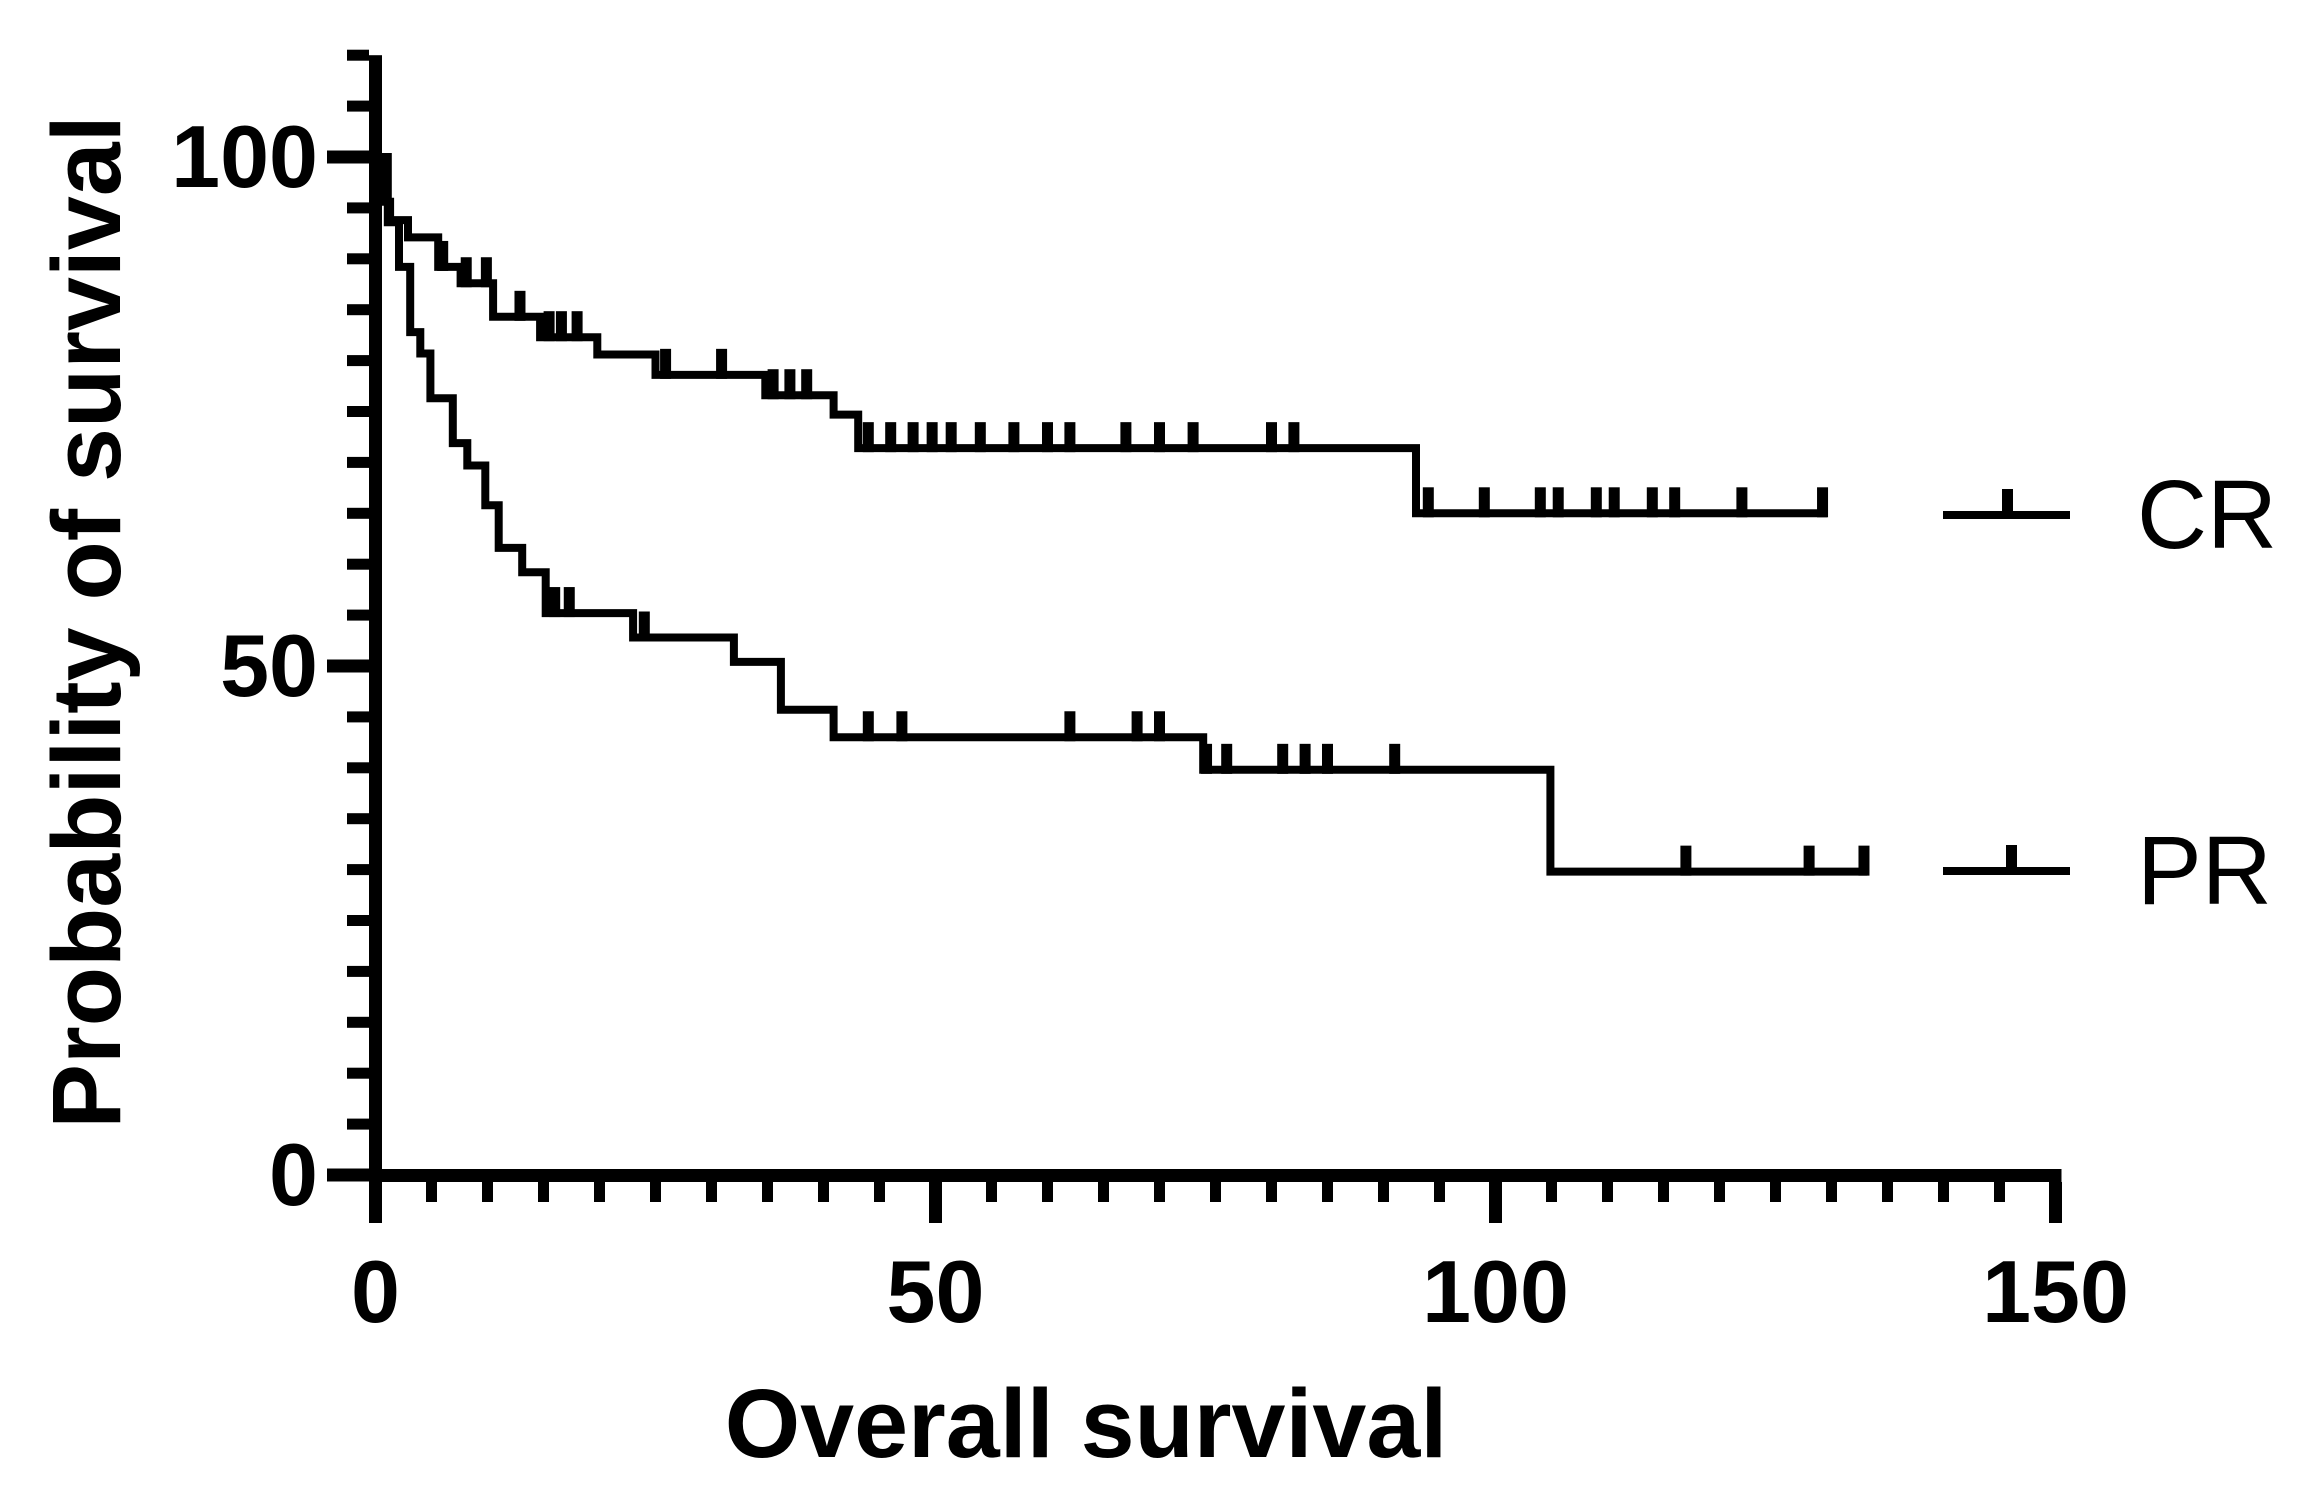  I want to click on legend-entry-cr: CR, so click(2125, 518).